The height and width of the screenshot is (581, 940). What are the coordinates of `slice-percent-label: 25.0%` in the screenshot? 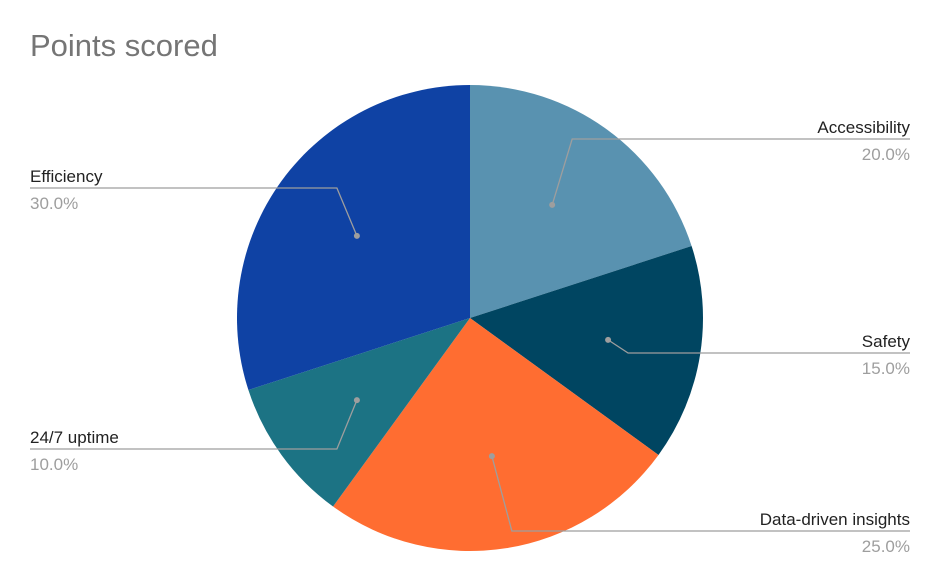 It's located at (886, 546).